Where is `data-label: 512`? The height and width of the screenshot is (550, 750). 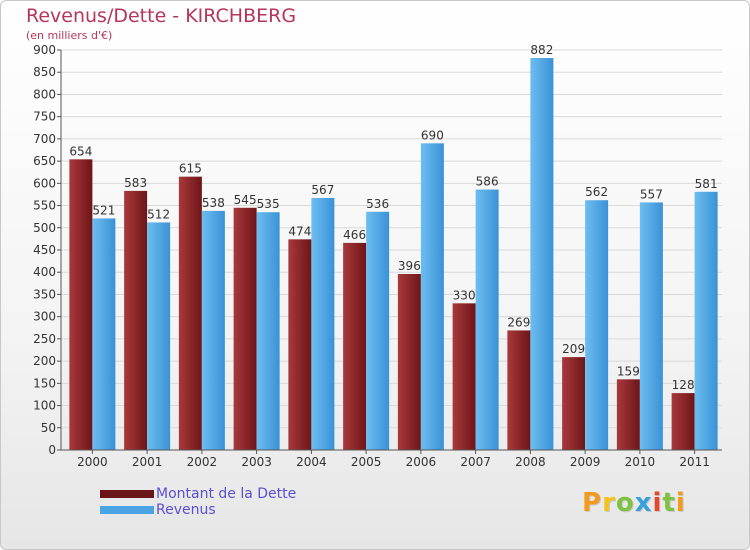
data-label: 512 is located at coordinates (158, 214).